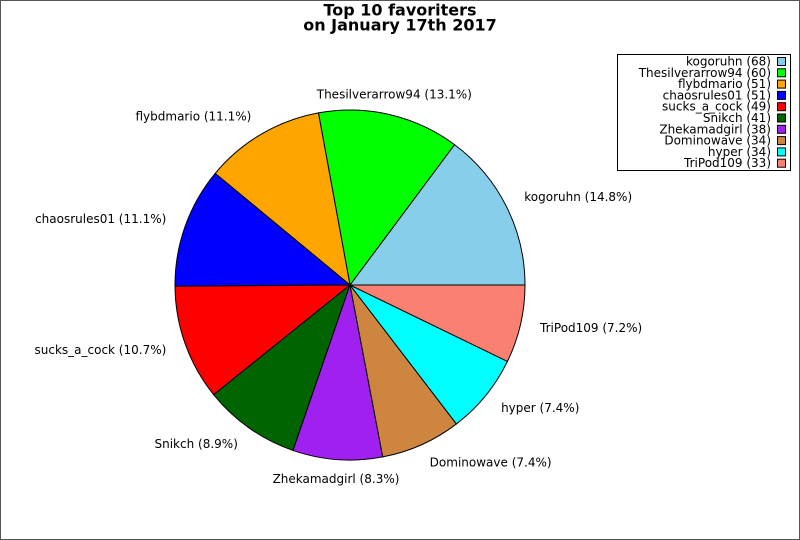 Image resolution: width=800 pixels, height=540 pixels. I want to click on legend-label: chaosrules01 (51), so click(717, 95).